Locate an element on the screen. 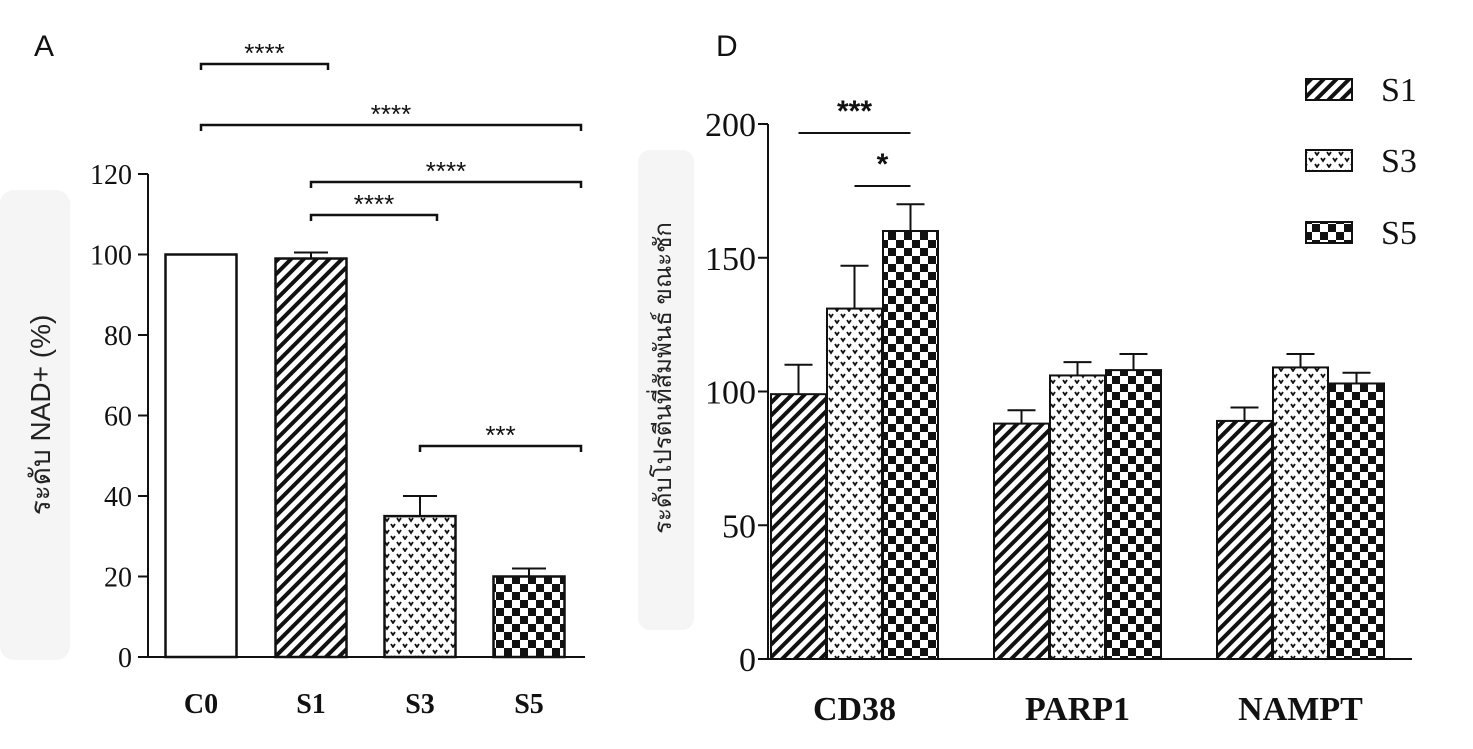 This screenshot has height=749, width=1473. y-tick-label-a: 40 is located at coordinates (118, 497).